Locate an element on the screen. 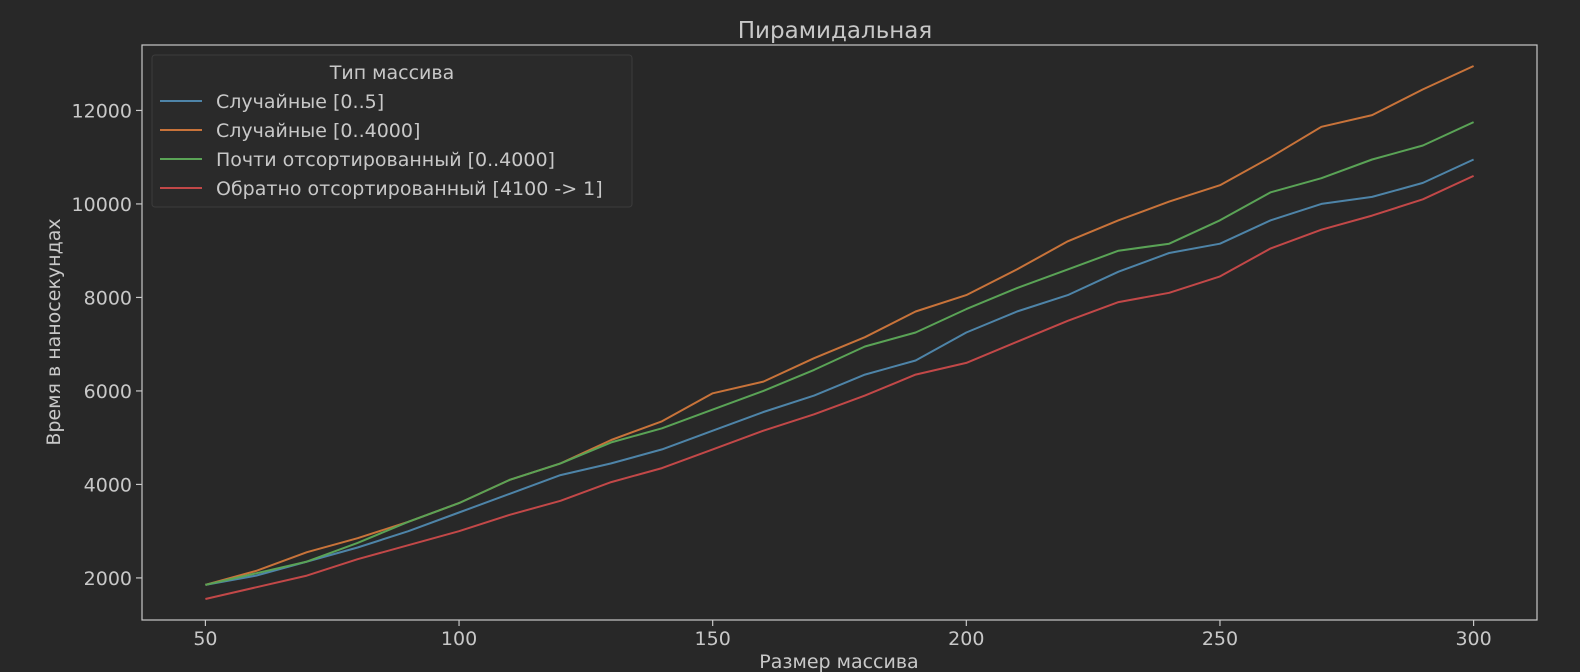 The width and height of the screenshot is (1580, 672). y-axis-label: Время в наносекундах is located at coordinates (54, 331).